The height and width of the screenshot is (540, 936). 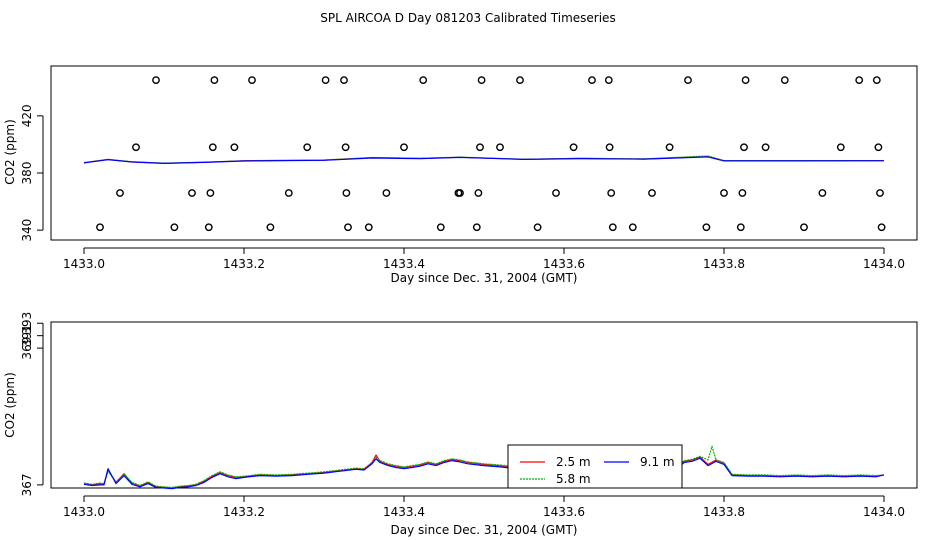 I want to click on legend-label-9-1m: 9.1 m, so click(x=657, y=462).